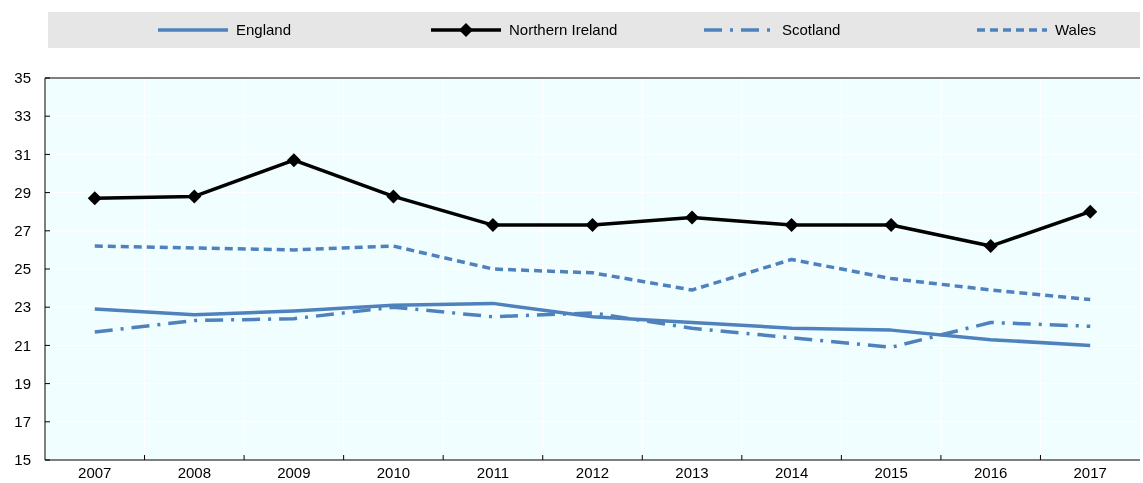 The width and height of the screenshot is (1143, 483). Describe the element at coordinates (22, 269) in the screenshot. I see `y-tick-label: 25` at that location.